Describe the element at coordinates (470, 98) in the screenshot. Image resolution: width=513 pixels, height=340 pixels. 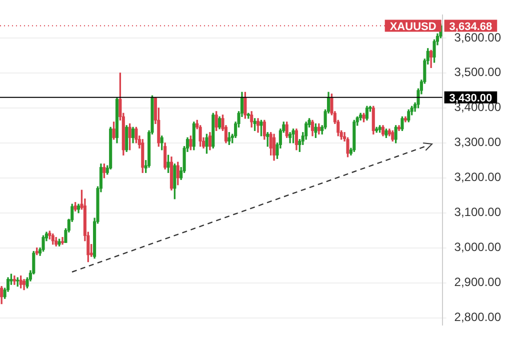
I see `ref-line-label: 3,430.00` at that location.